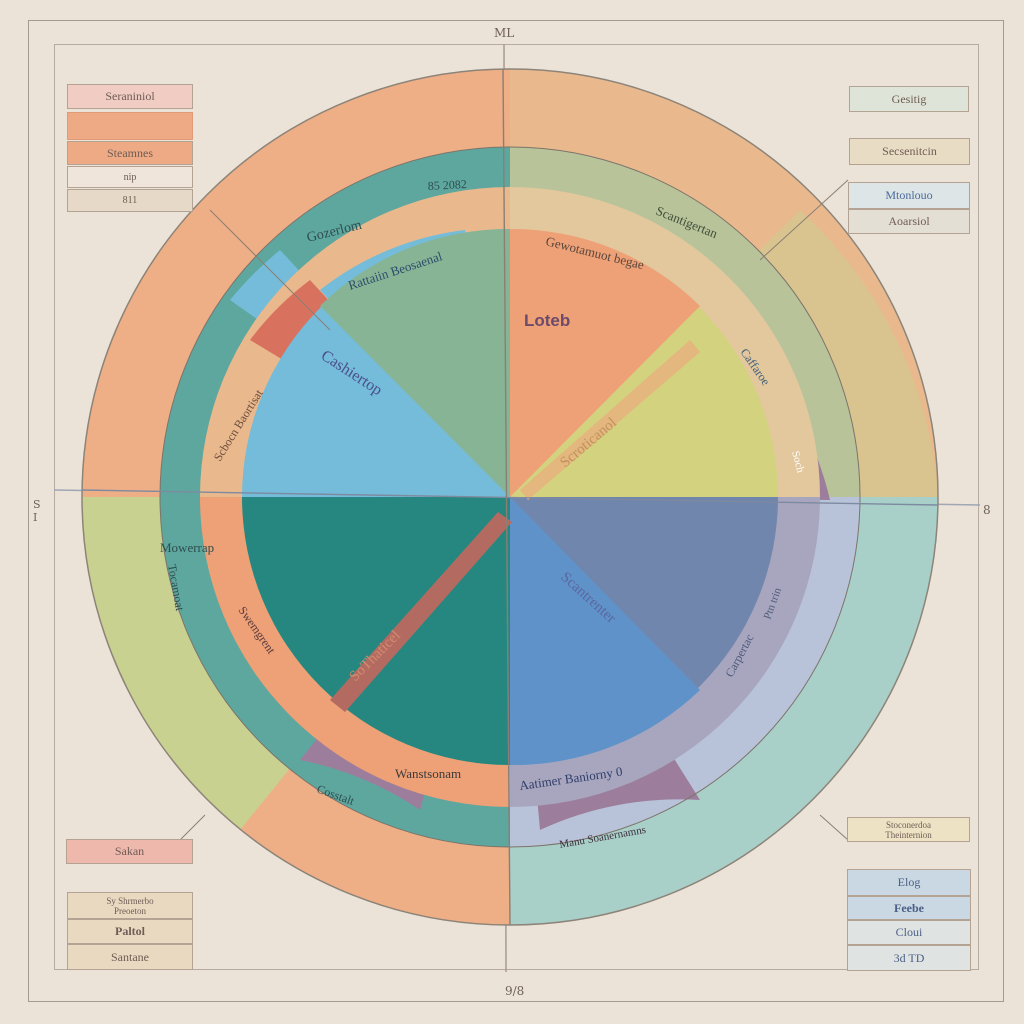 This screenshot has height=1024, width=1024. I want to click on ring-label-sw-bottom: Wanstsonam, so click(428, 773).